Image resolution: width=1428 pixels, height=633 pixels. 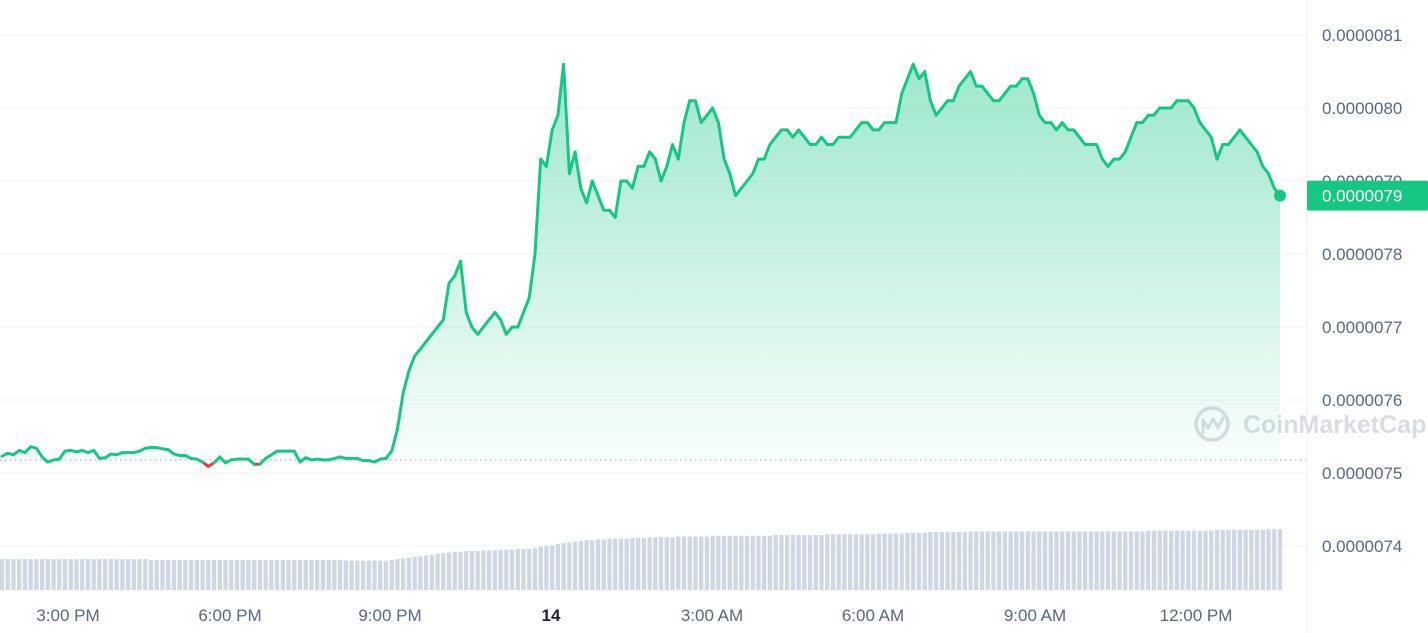 I want to click on x-tick-label: 9:00 AM, so click(x=1035, y=615).